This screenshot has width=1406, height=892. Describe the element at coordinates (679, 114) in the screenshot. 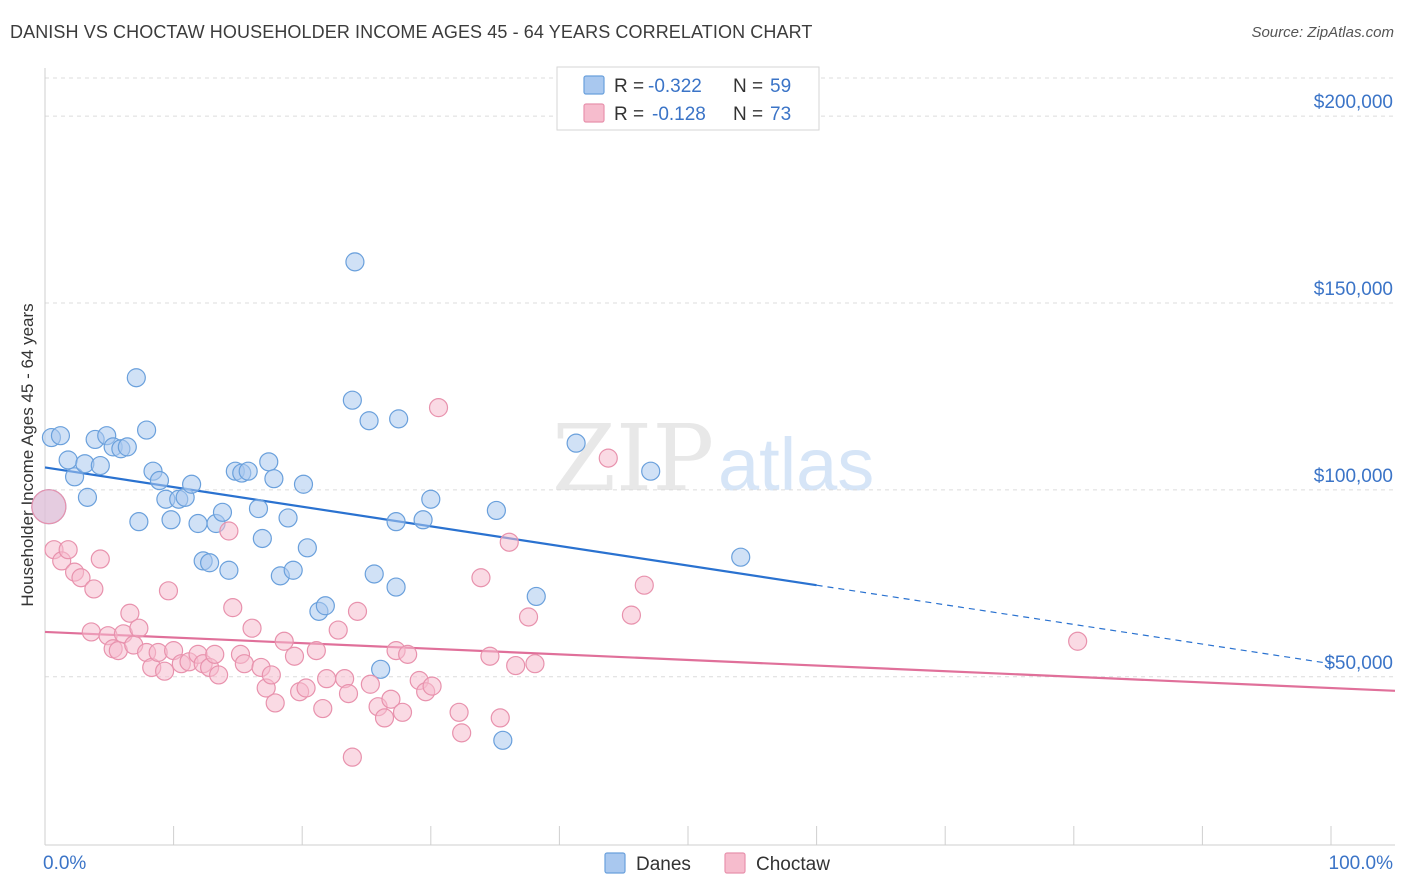

I see `legend-r-value-1: -0.128` at that location.